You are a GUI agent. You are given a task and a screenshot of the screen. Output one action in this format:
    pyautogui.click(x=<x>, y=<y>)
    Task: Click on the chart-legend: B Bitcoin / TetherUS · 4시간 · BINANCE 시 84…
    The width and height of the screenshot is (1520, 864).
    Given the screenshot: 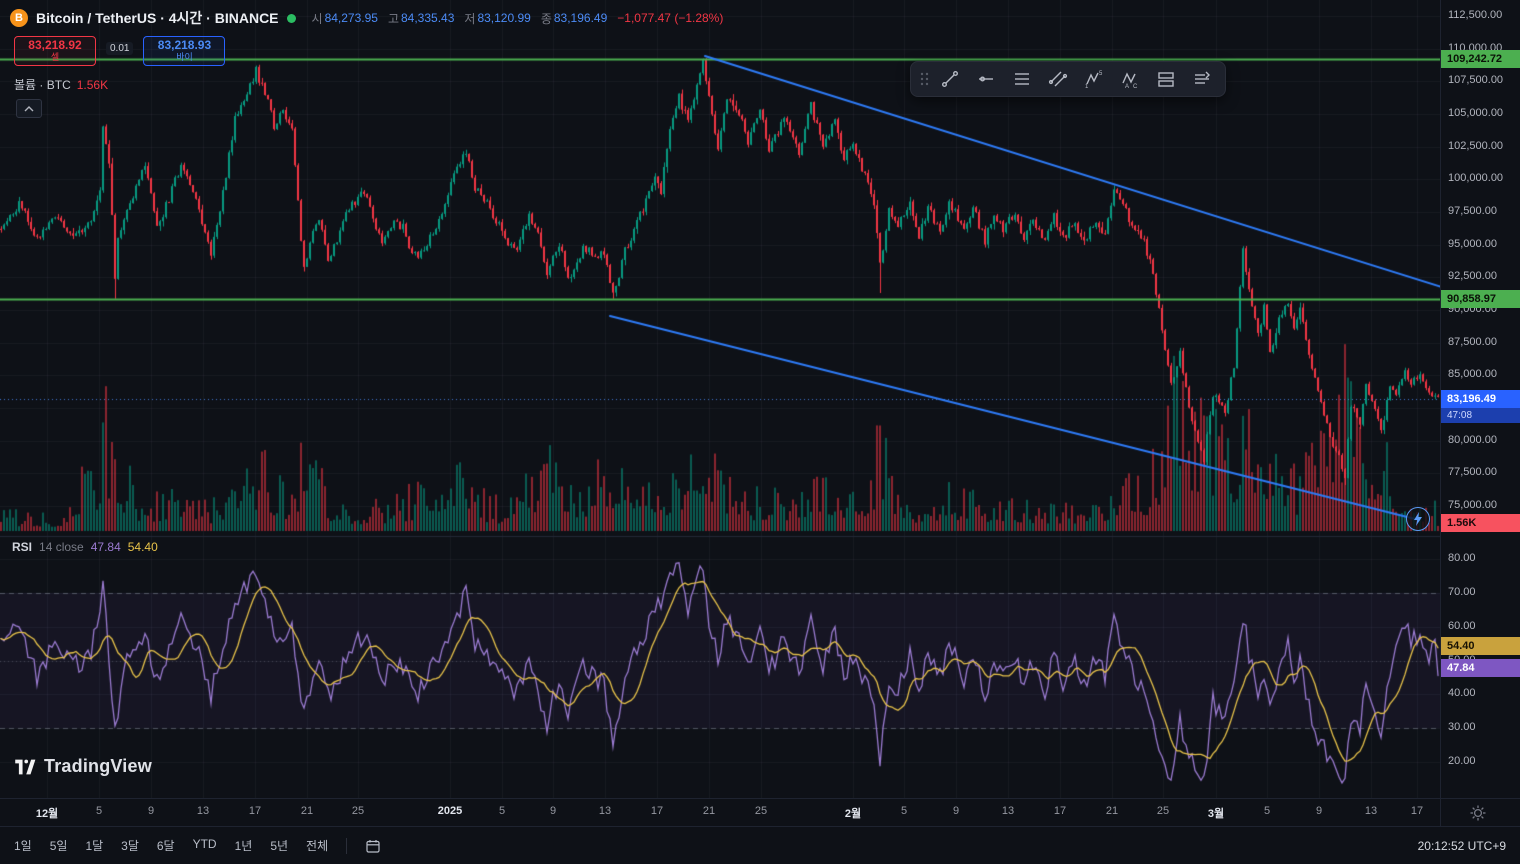 What is the action you would take?
    pyautogui.click(x=366, y=18)
    